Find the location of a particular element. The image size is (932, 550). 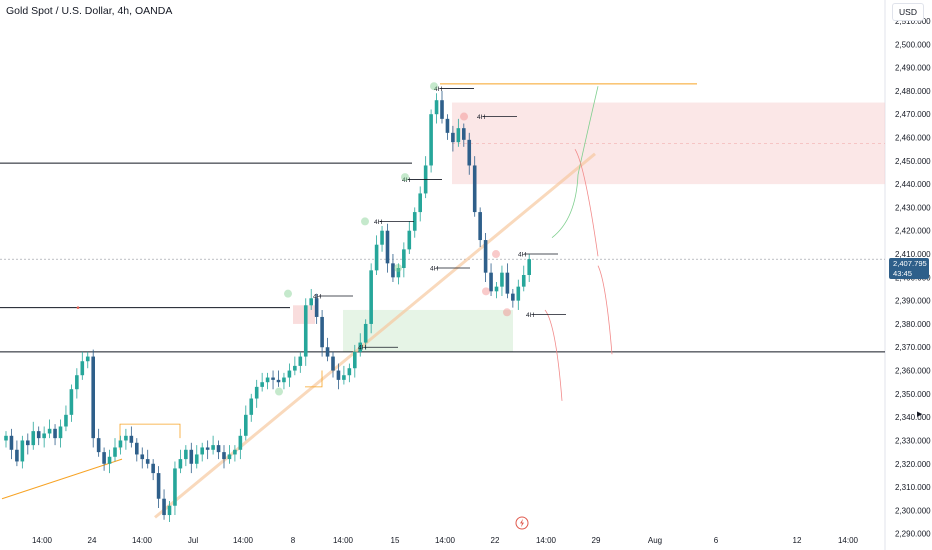

trendline-left is located at coordinates (62, 479).